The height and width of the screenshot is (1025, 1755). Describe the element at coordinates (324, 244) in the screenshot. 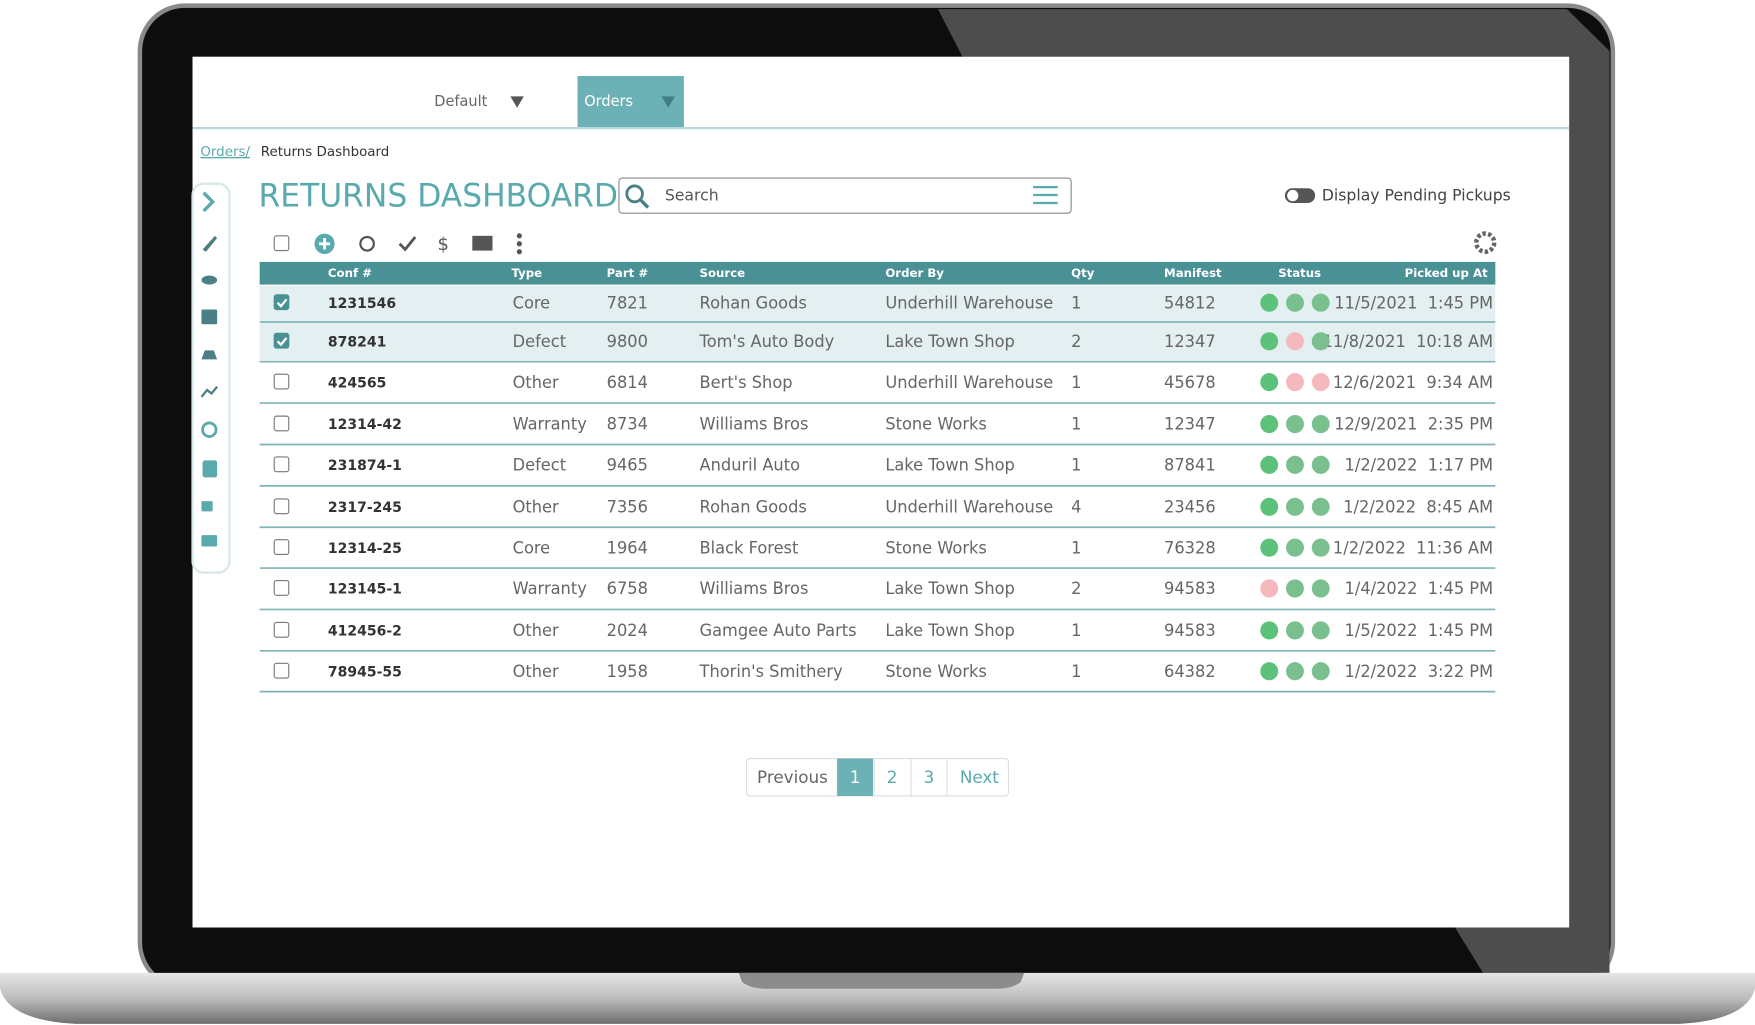

I see `add-plus` at that location.